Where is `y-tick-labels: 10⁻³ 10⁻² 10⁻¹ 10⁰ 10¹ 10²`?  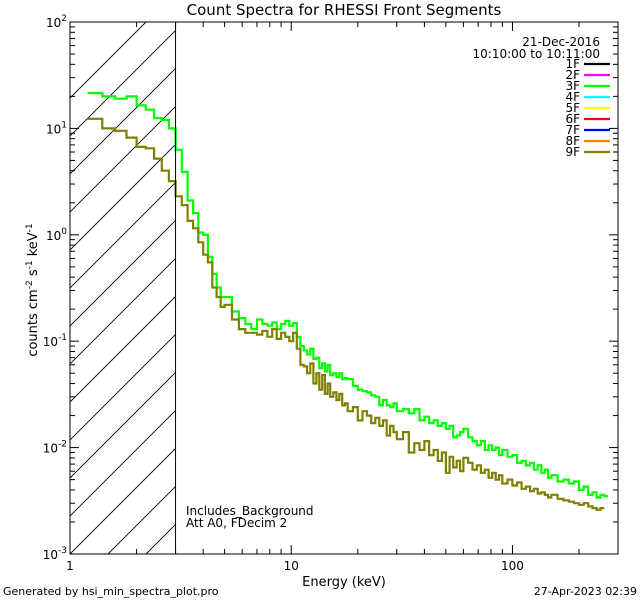
y-tick-labels: 10⁻³ 10⁻² 10⁻¹ 10⁰ 10¹ 10² is located at coordinates (55, 288).